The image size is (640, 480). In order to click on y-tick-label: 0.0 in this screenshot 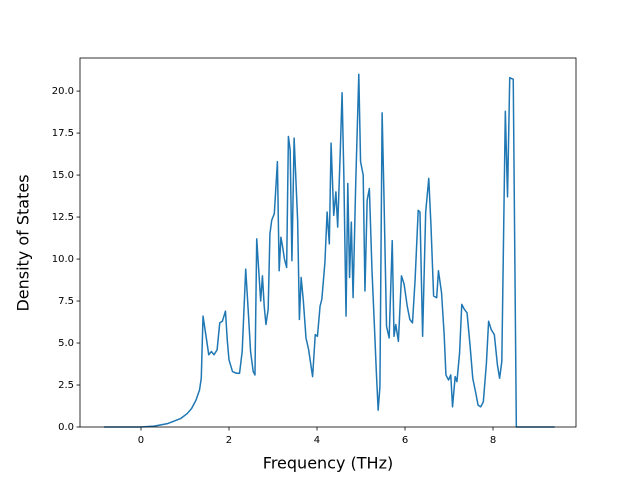, I will do `click(66, 427)`.